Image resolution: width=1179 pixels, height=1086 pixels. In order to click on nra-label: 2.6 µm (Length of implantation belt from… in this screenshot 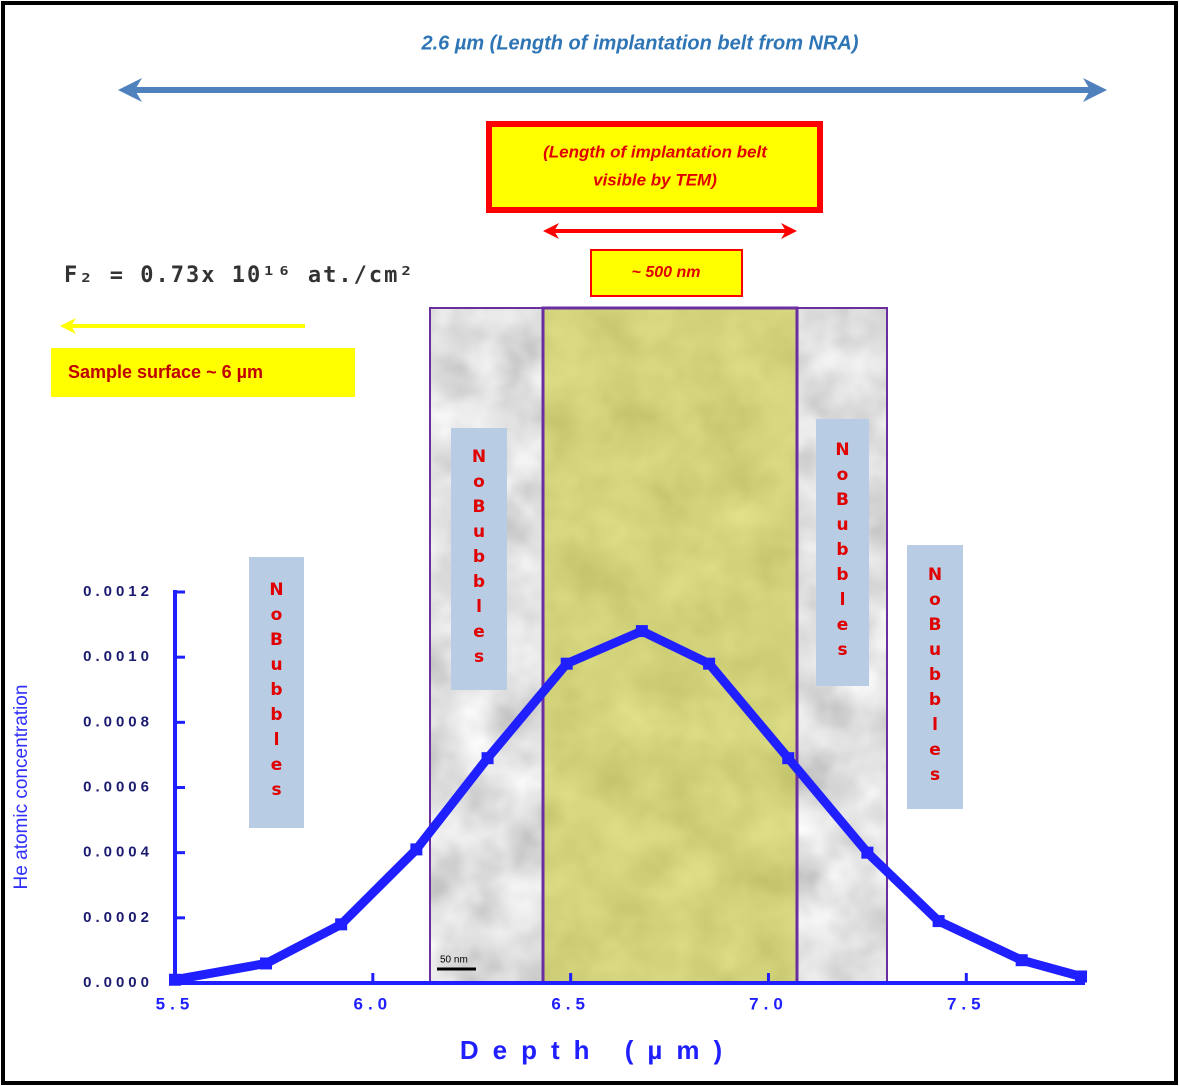, I will do `click(639, 43)`.